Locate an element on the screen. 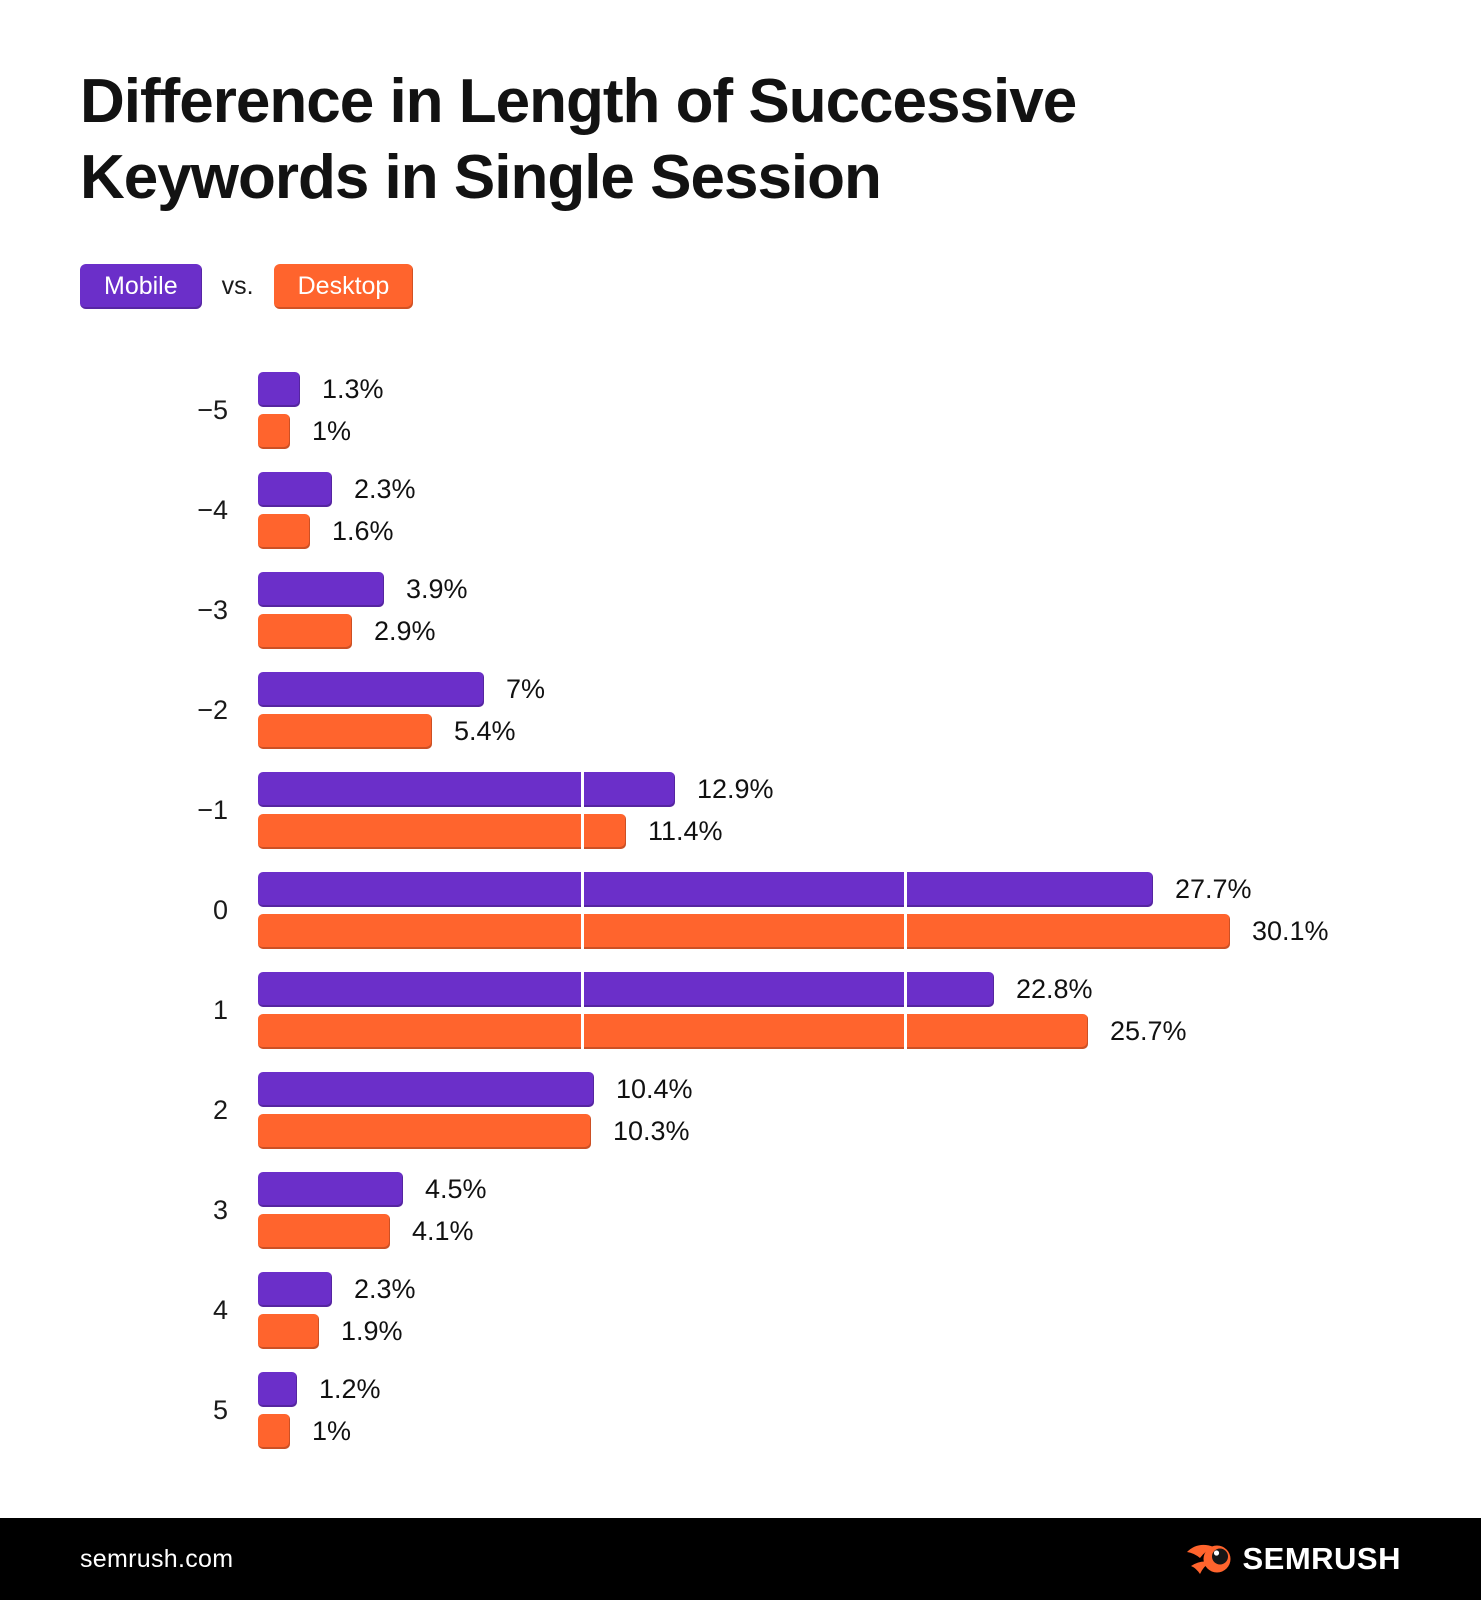 This screenshot has width=1481, height=1600. category-group: 3 4.5% 4.1% is located at coordinates (740, 1210).